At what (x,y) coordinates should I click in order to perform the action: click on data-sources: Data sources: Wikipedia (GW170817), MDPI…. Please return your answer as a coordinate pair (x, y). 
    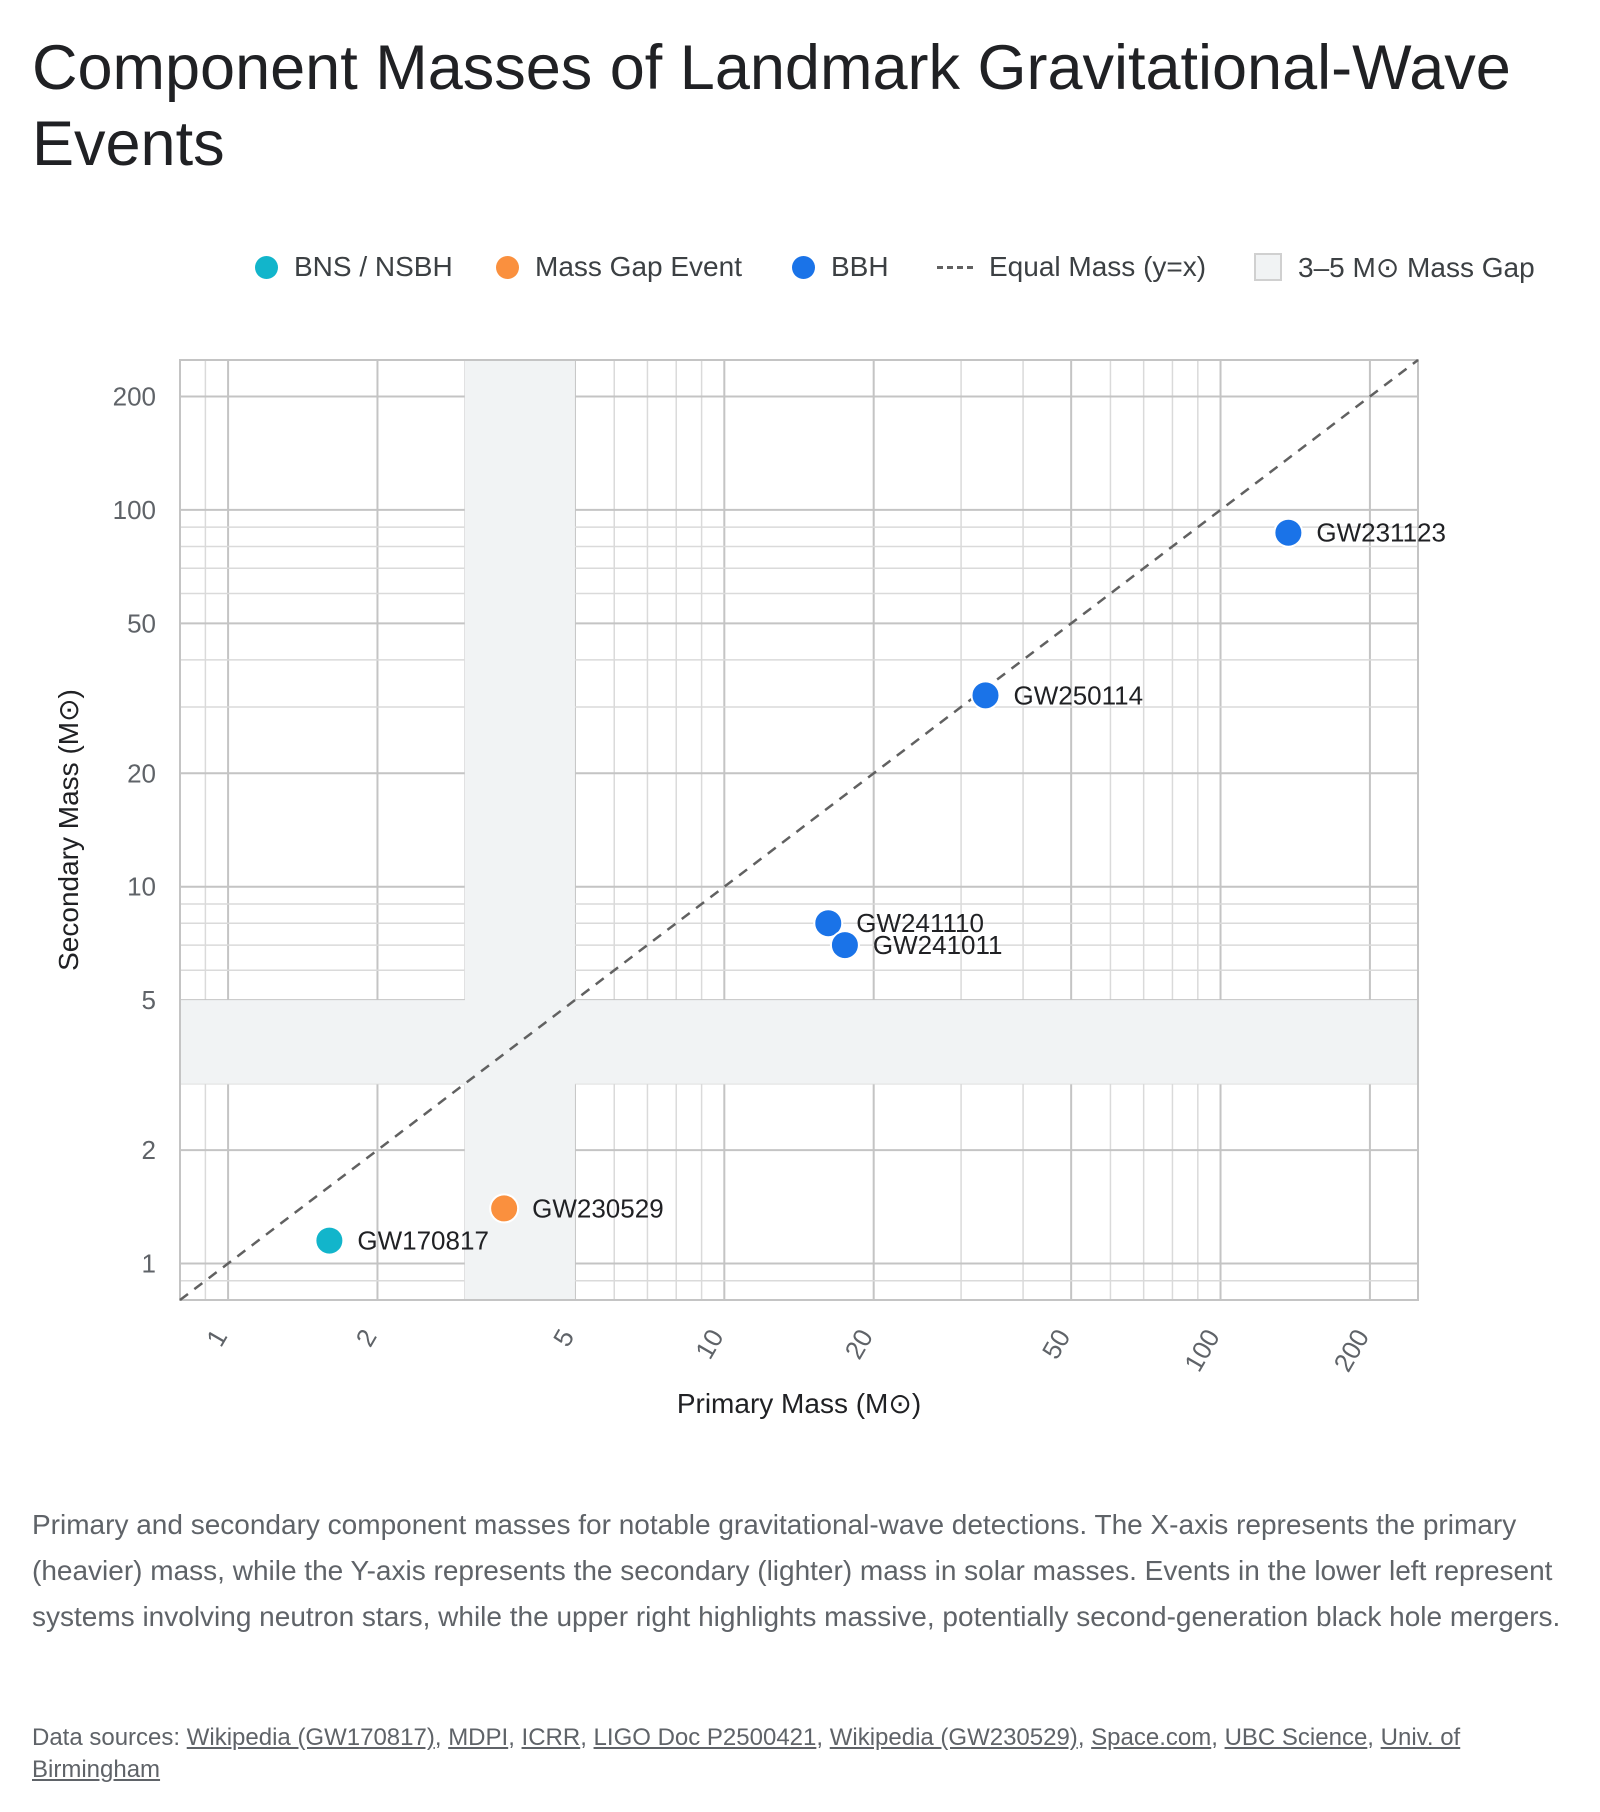
    Looking at the image, I should click on (782, 1754).